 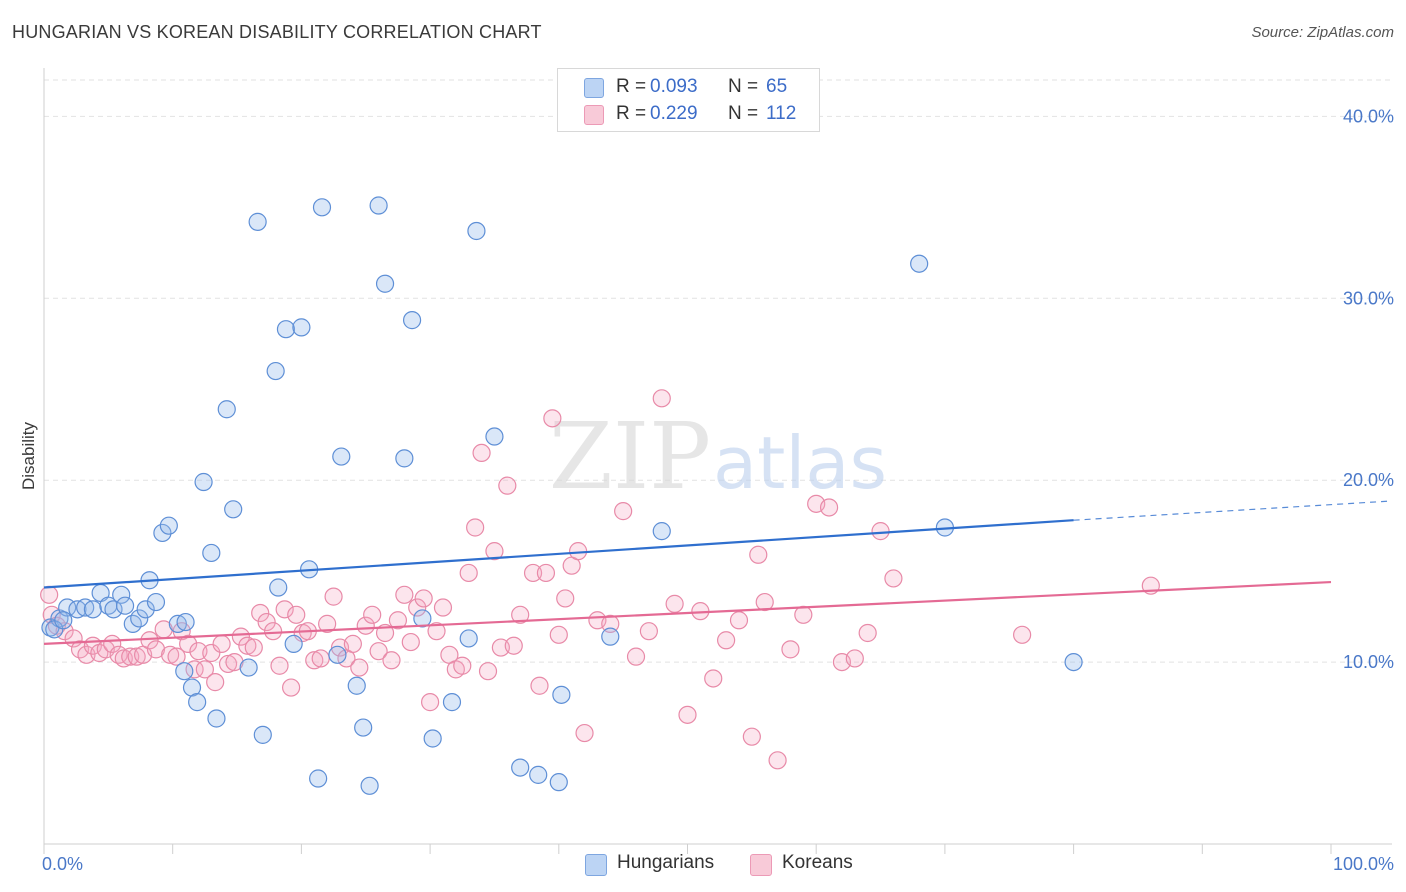 I want to click on legend-row-hungarians: R = 0.093 N = 65, so click(x=688, y=87).